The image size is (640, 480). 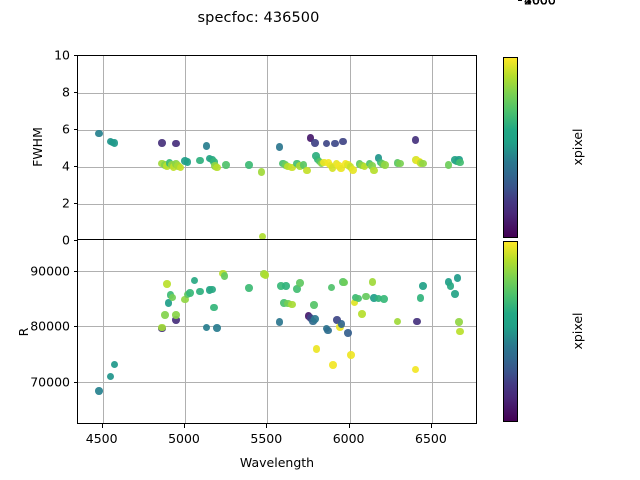 I want to click on colorbar-tick-label: 3000, so click(x=540, y=4).